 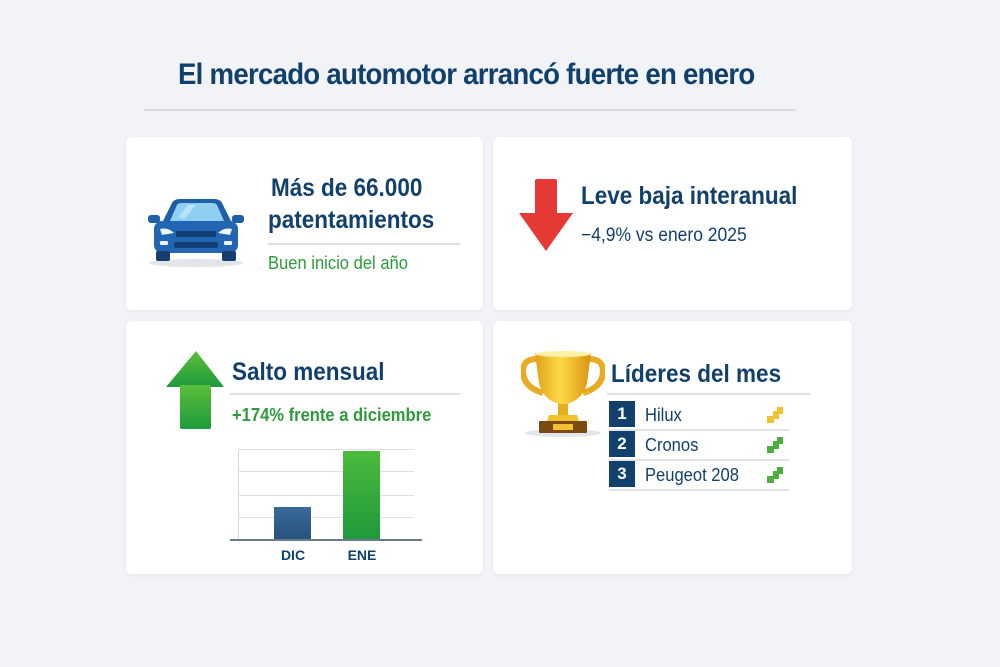 I want to click on rank-badge: 1, so click(x=622, y=414).